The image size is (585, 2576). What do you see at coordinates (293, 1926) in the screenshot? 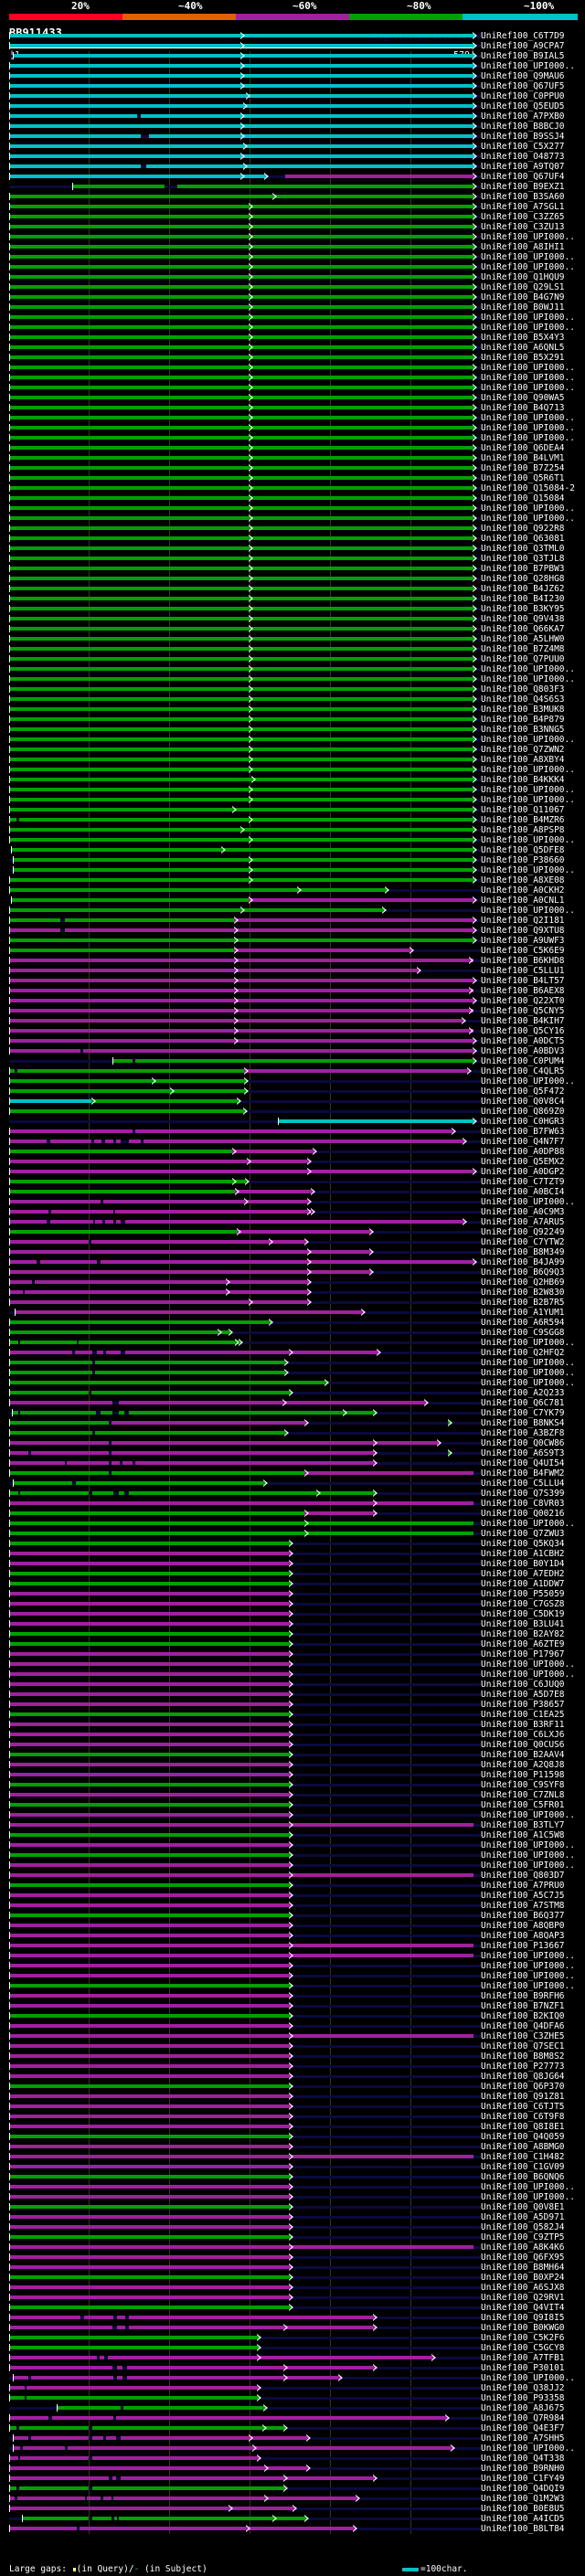
I see `alignment-row: UniRef100_A8QBP0` at bounding box center [293, 1926].